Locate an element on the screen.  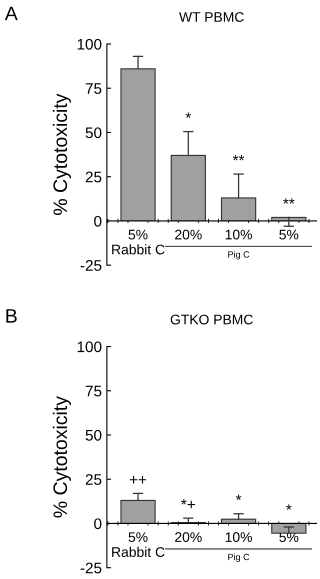
chart-title: GTKO PBMC is located at coordinates (211, 319).